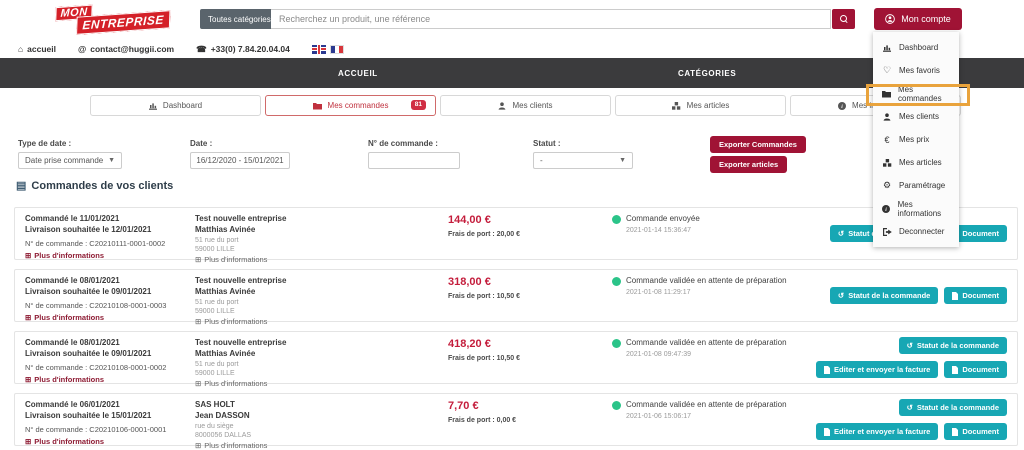  I want to click on menu-item-mes-informations: i Mes informations, so click(916, 208).